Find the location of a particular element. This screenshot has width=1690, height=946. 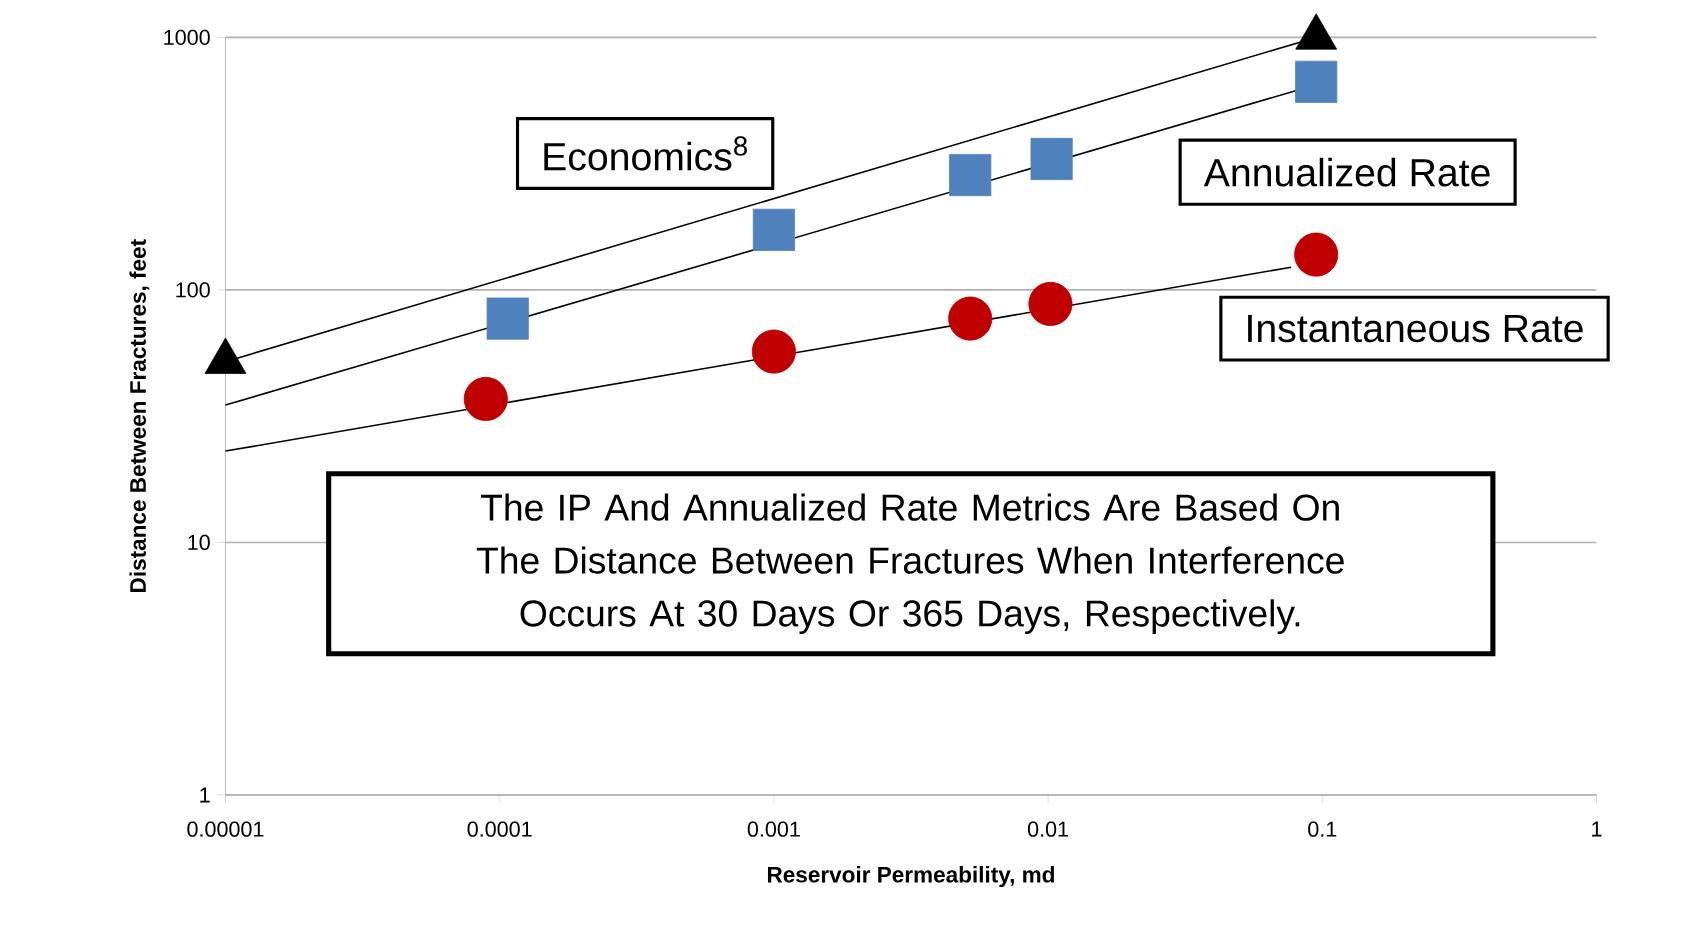

x-axis-title: Reservoir Permeability, md is located at coordinates (910, 877).